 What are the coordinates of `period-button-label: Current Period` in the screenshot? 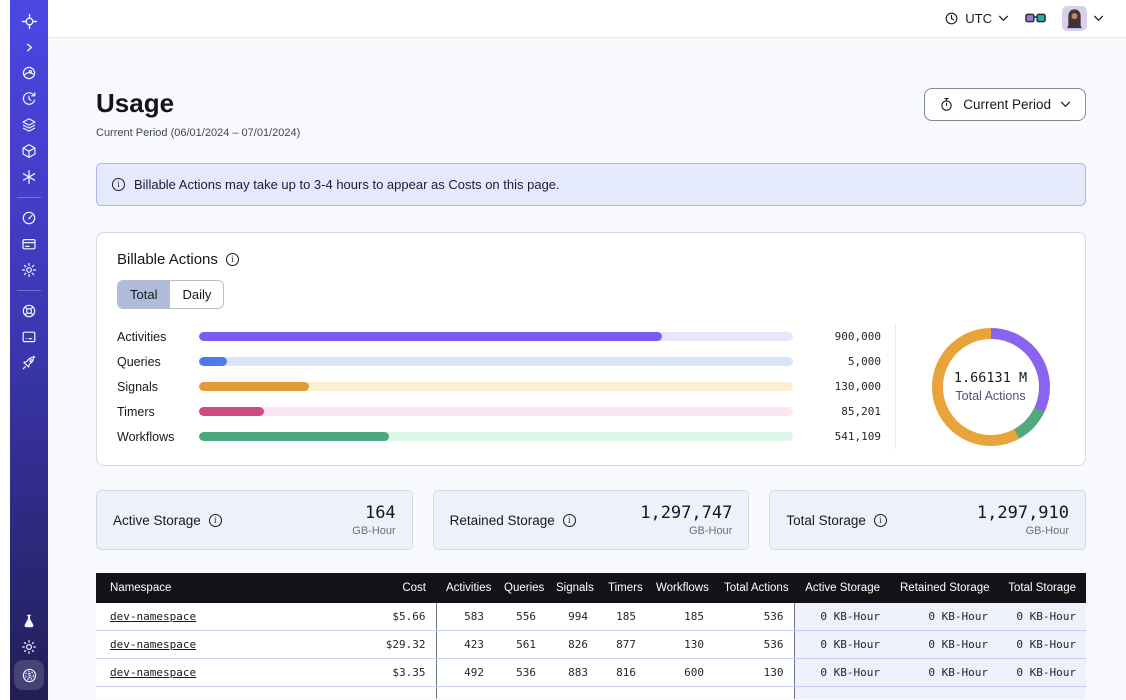 It's located at (1007, 104).